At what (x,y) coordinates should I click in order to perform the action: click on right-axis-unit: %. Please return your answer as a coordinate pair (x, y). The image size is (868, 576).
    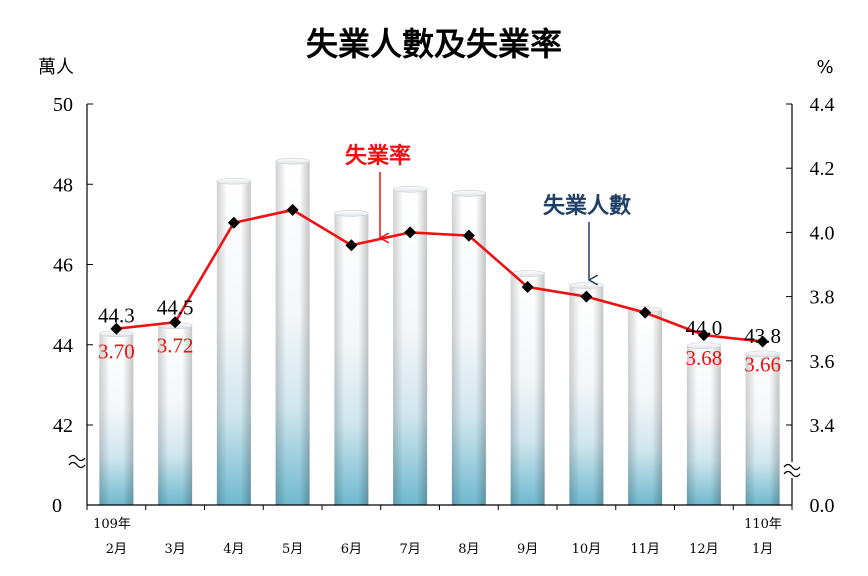
    Looking at the image, I should click on (824, 67).